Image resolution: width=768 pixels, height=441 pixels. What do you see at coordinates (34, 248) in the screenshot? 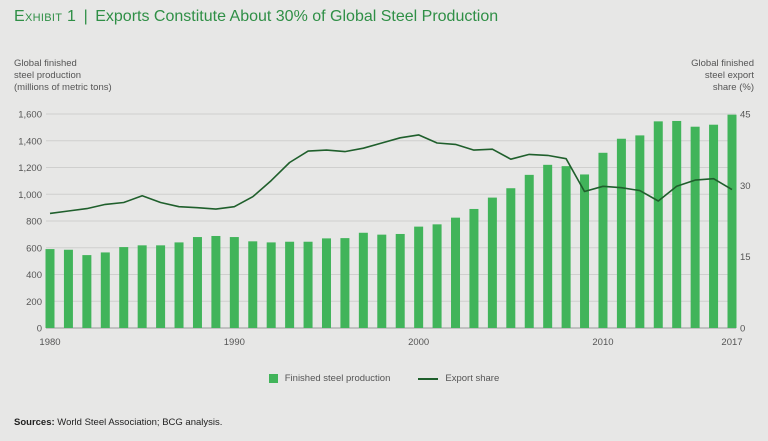
I see `y-left-tick-label: 600` at bounding box center [34, 248].